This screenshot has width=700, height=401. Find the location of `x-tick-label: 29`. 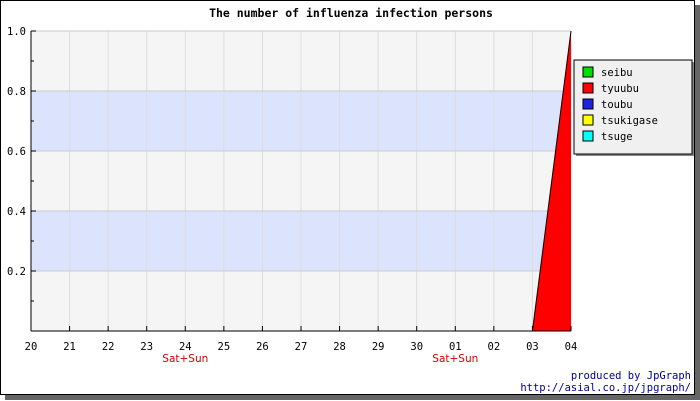

x-tick-label: 29 is located at coordinates (378, 347).